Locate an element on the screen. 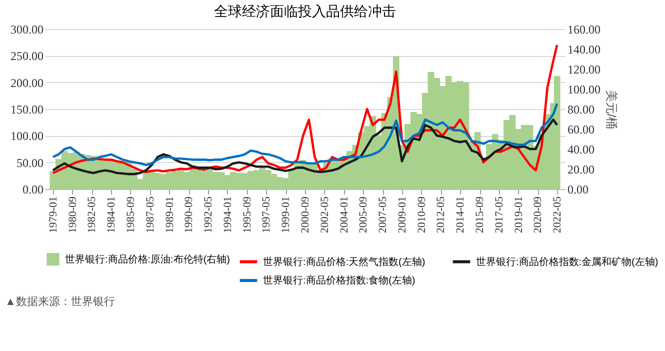  y2-tick-label: 120.00 is located at coordinates (584, 69).